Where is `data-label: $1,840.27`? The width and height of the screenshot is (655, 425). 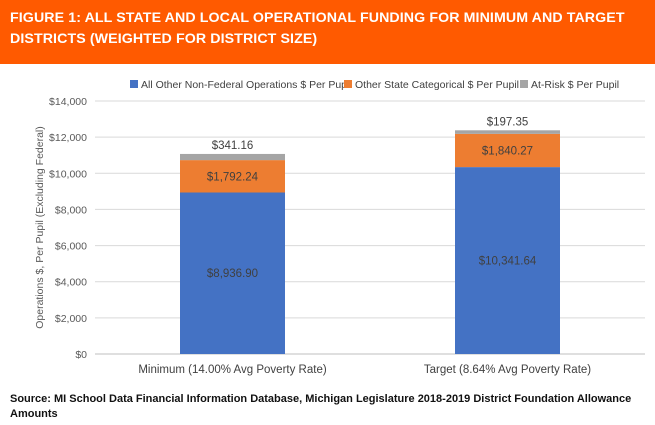
data-label: $1,840.27 is located at coordinates (507, 151).